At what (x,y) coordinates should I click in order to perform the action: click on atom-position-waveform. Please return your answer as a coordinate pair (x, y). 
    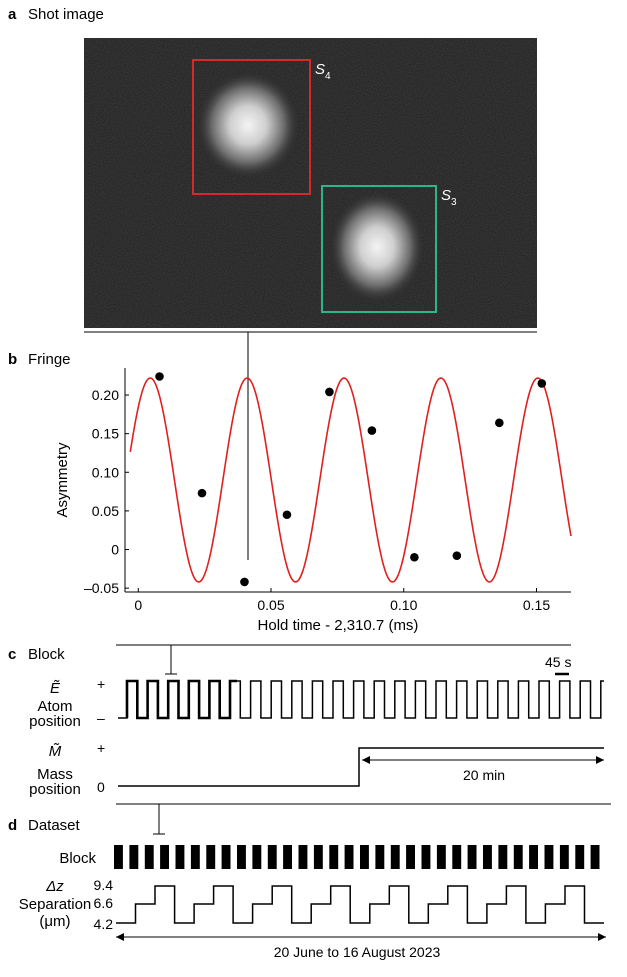
    Looking at the image, I should click on (361, 699).